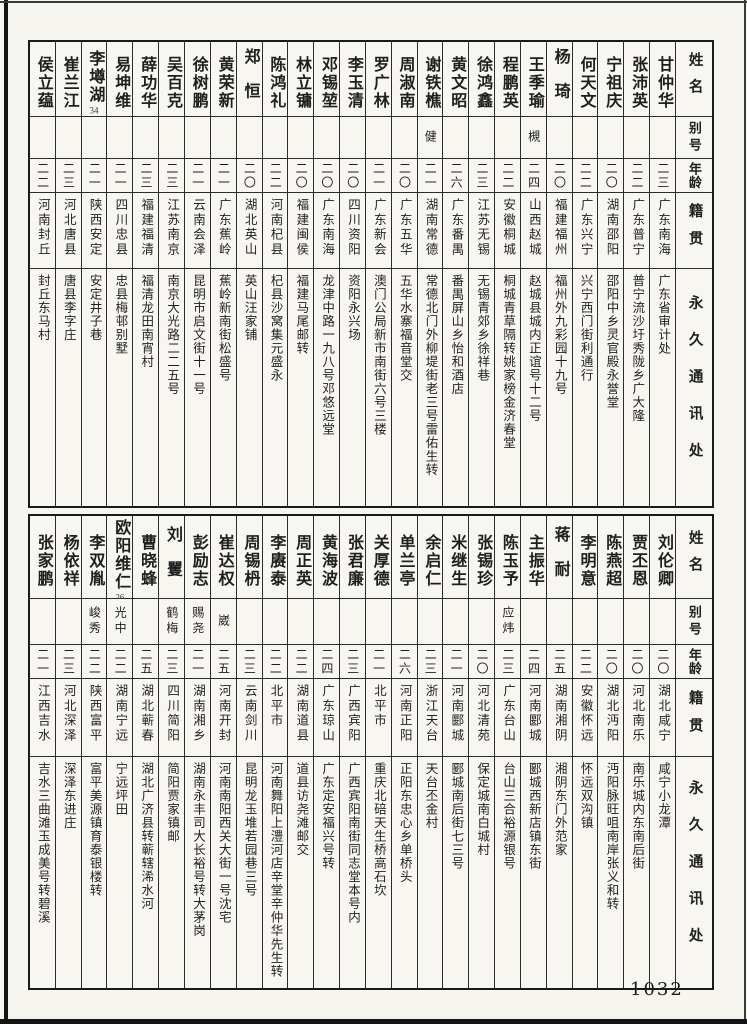 The width and height of the screenshot is (747, 1024). I want to click on person-native-place-cell: 广东新会, so click(378, 230).